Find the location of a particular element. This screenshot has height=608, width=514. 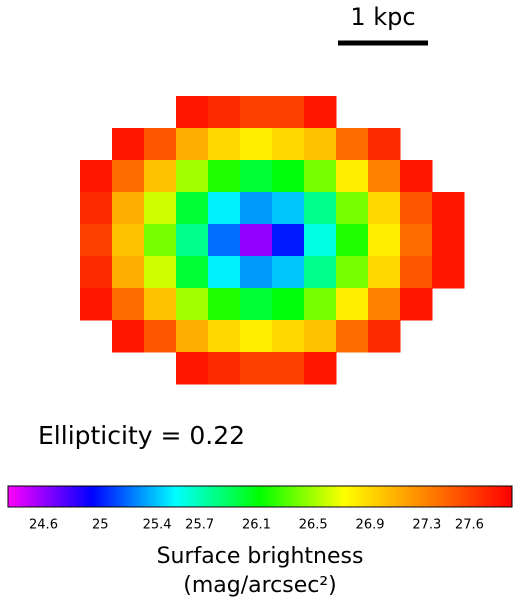

colorbar-label: Surface brightness is located at coordinates (260, 556).